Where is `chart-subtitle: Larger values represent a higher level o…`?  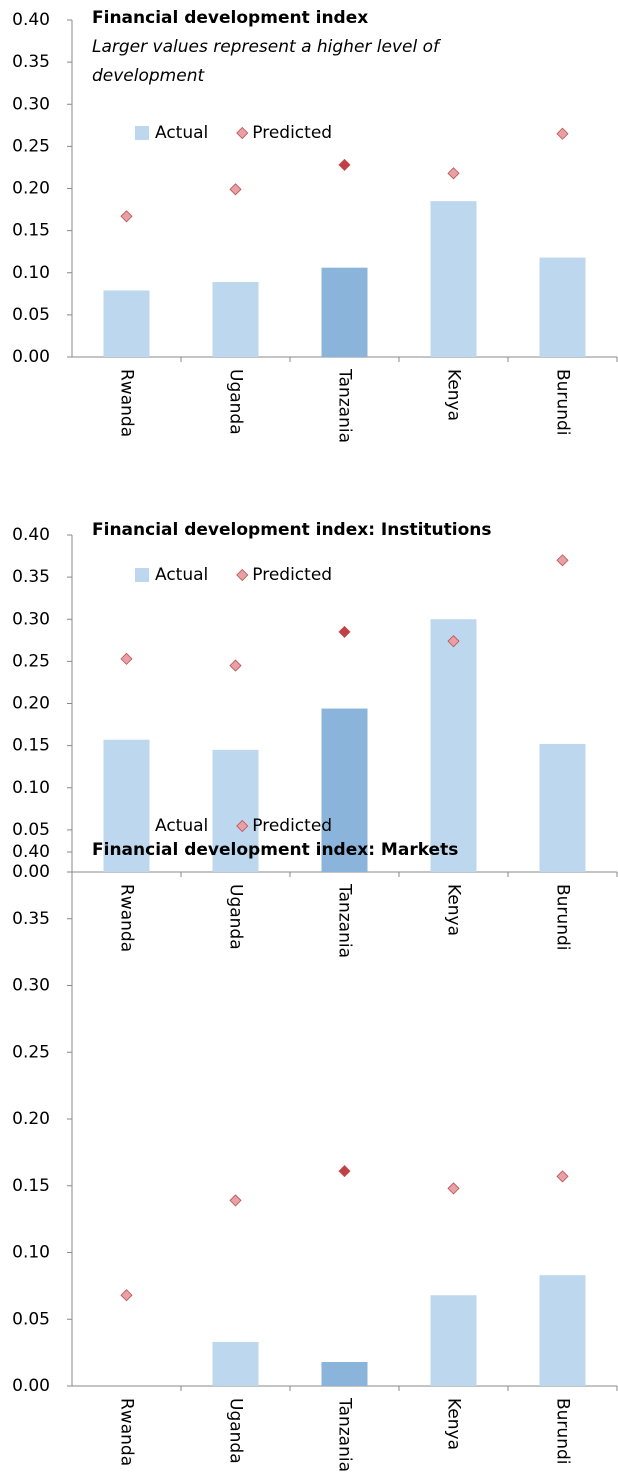 chart-subtitle: Larger values represent a higher level o… is located at coordinates (266, 61).